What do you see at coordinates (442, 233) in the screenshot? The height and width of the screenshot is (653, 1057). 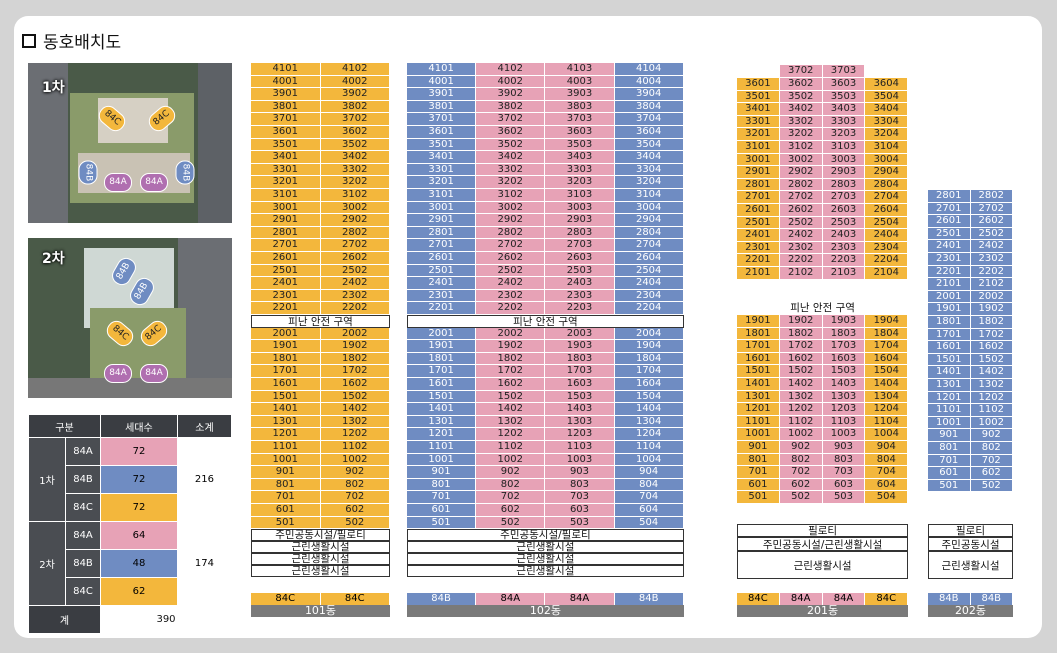 I see `unit-cell: 2801` at bounding box center [442, 233].